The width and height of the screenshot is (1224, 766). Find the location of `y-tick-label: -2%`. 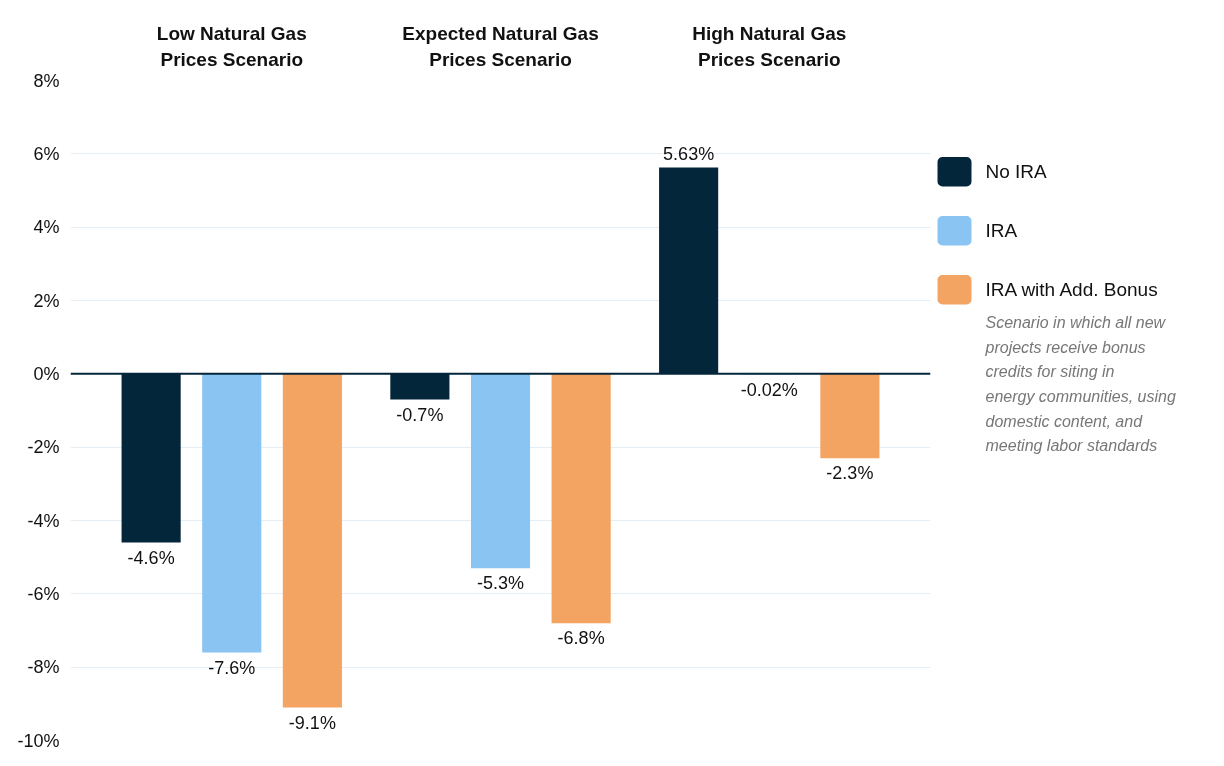

y-tick-label: -2% is located at coordinates (43, 447).